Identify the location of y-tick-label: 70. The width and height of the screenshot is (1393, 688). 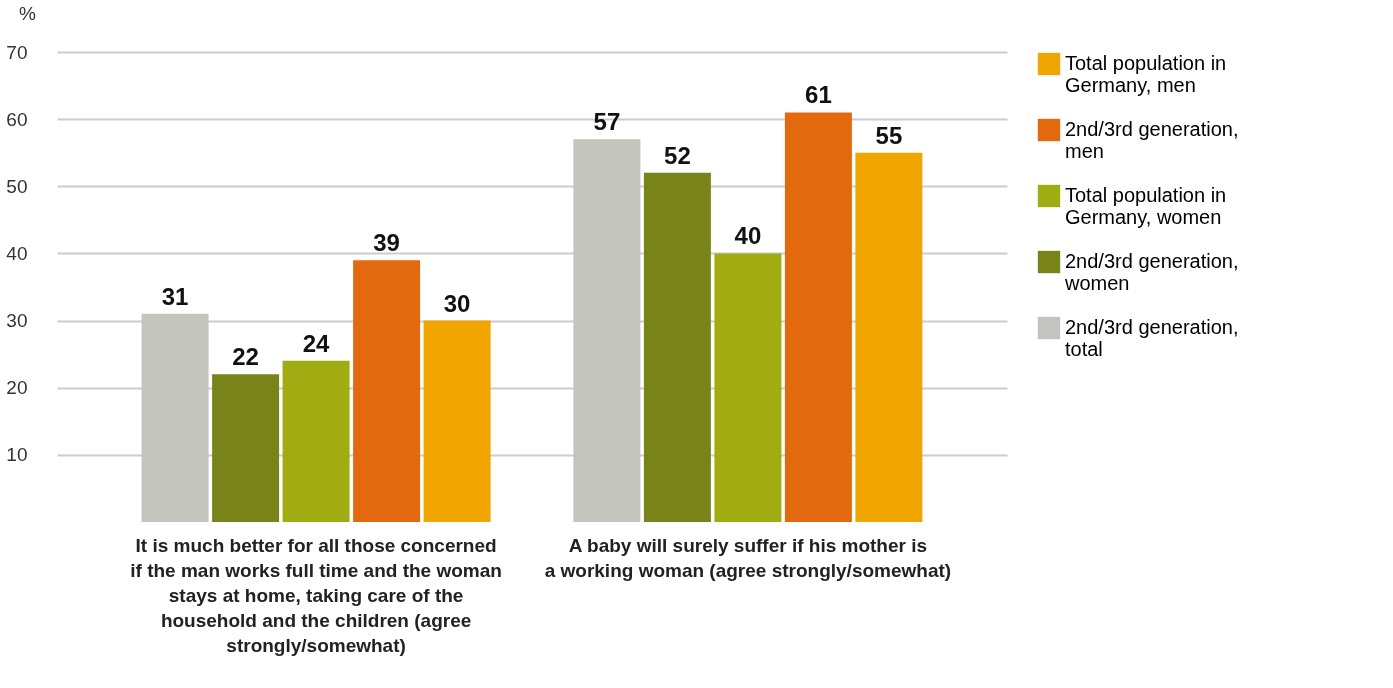
(17, 52).